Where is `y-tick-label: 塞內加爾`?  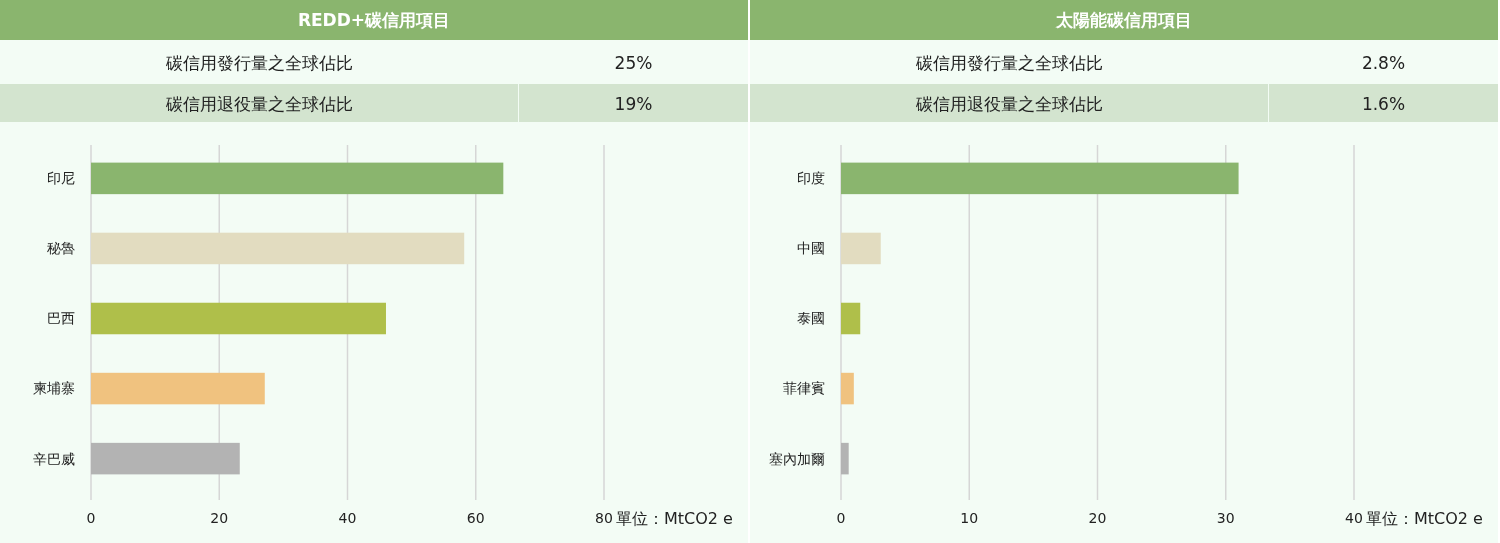
y-tick-label: 塞內加爾 is located at coordinates (797, 458).